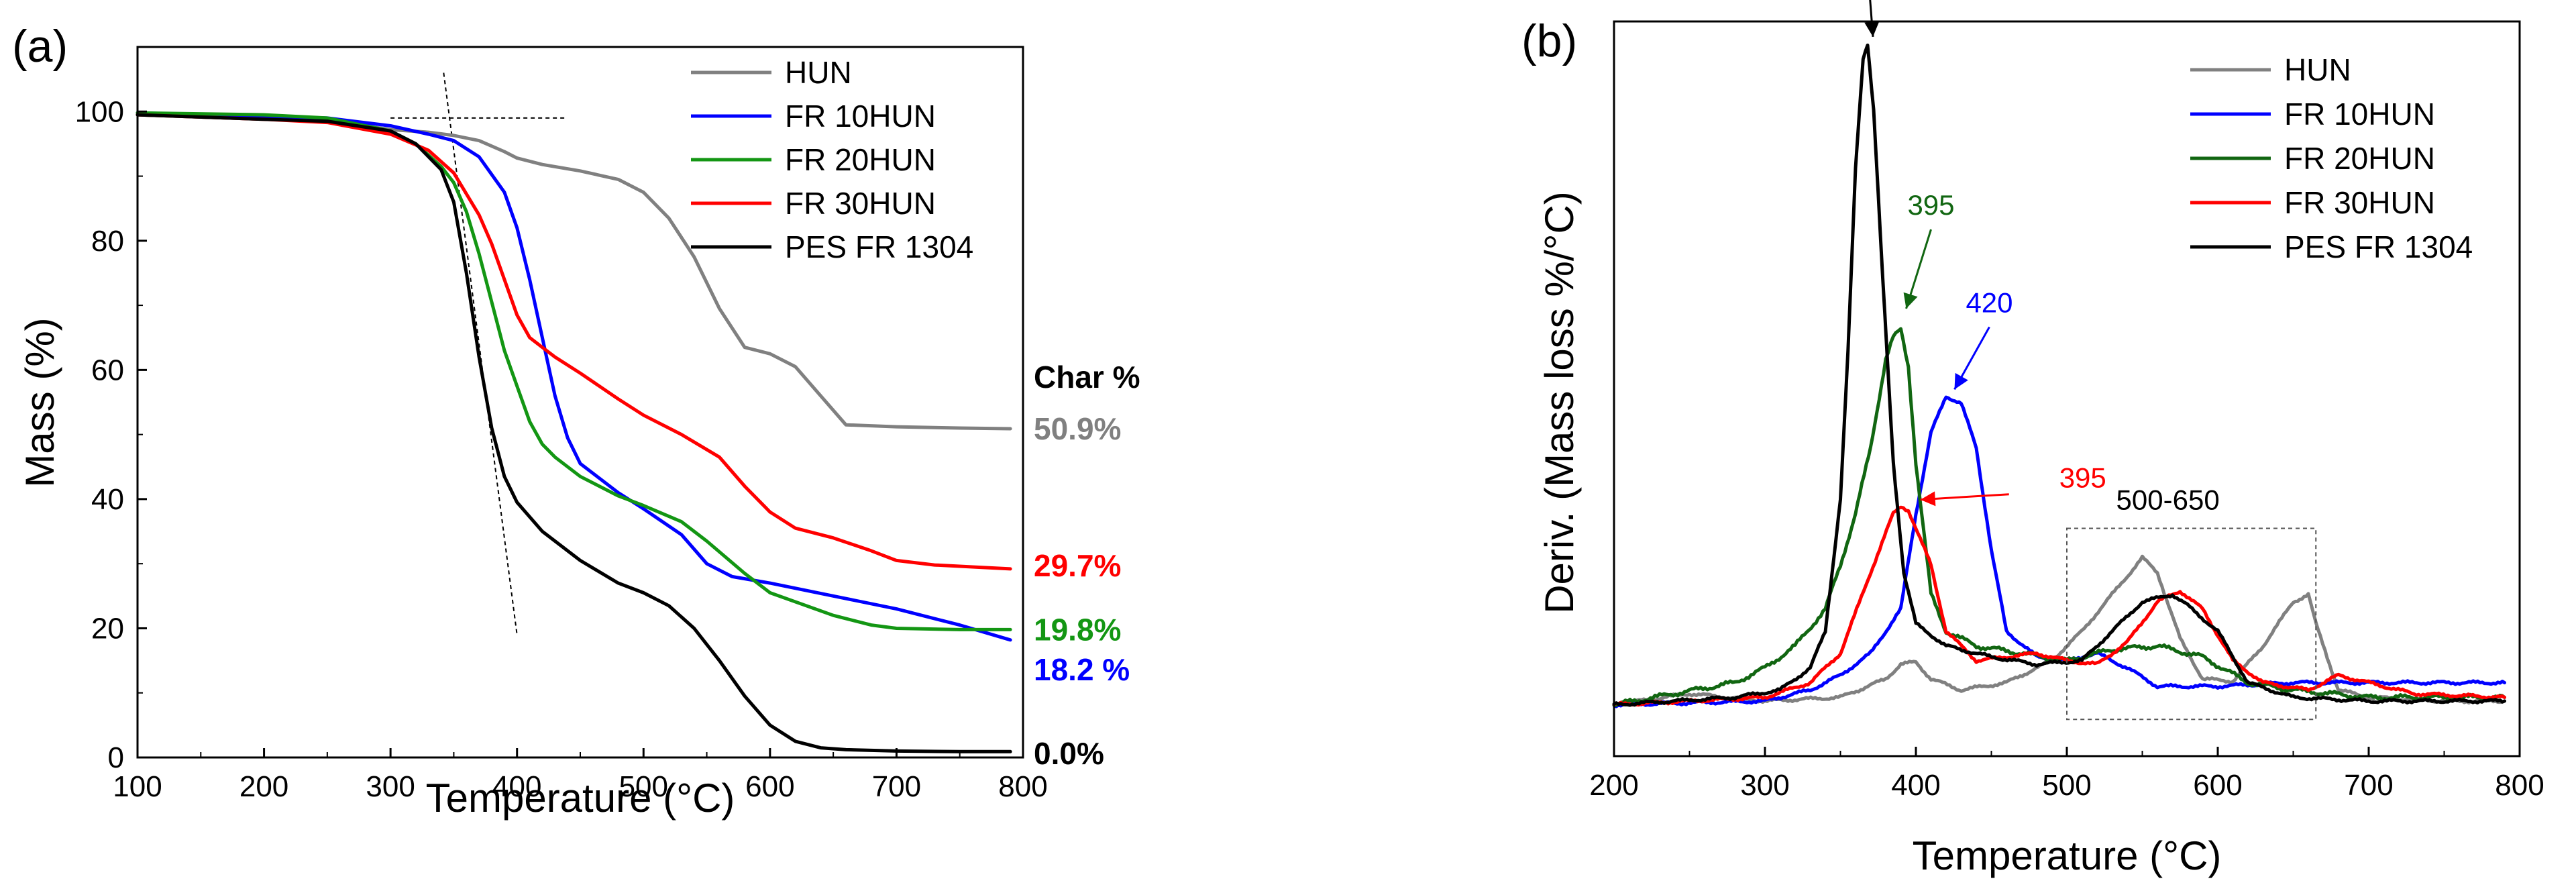 Image resolution: width=2576 pixels, height=893 pixels. I want to click on panel-a-label: (a), so click(40, 46).